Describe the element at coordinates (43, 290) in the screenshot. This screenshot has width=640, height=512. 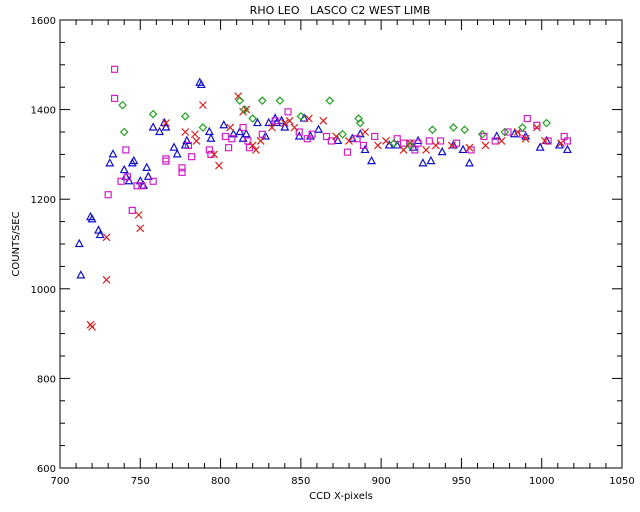
I see `y-tick-label: 1000` at that location.